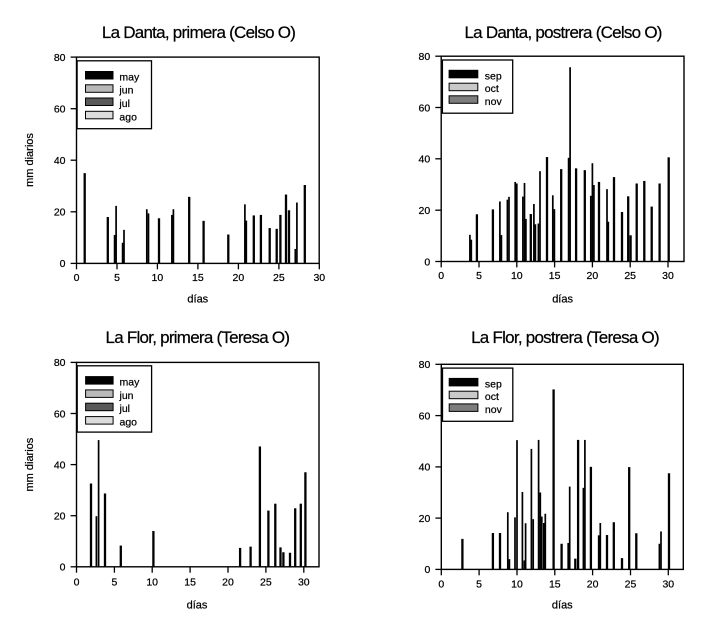 The width and height of the screenshot is (706, 619). What do you see at coordinates (197, 337) in the screenshot?
I see `svg-text: La Flor, primera (Teresa O)` at bounding box center [197, 337].